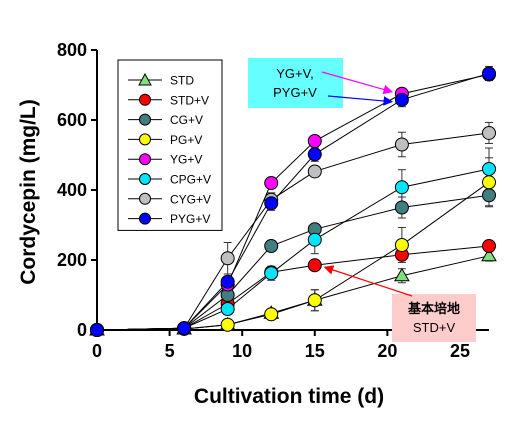 The image size is (513, 425). I want to click on annotation-box-std, so click(434, 318).